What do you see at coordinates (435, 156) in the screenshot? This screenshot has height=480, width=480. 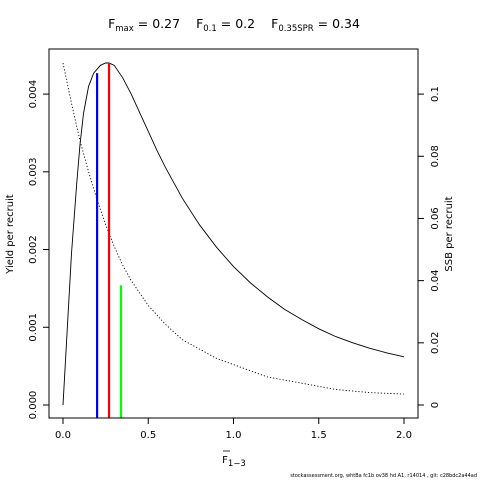 I see `y-right-tick-label: 0.08` at bounding box center [435, 156].